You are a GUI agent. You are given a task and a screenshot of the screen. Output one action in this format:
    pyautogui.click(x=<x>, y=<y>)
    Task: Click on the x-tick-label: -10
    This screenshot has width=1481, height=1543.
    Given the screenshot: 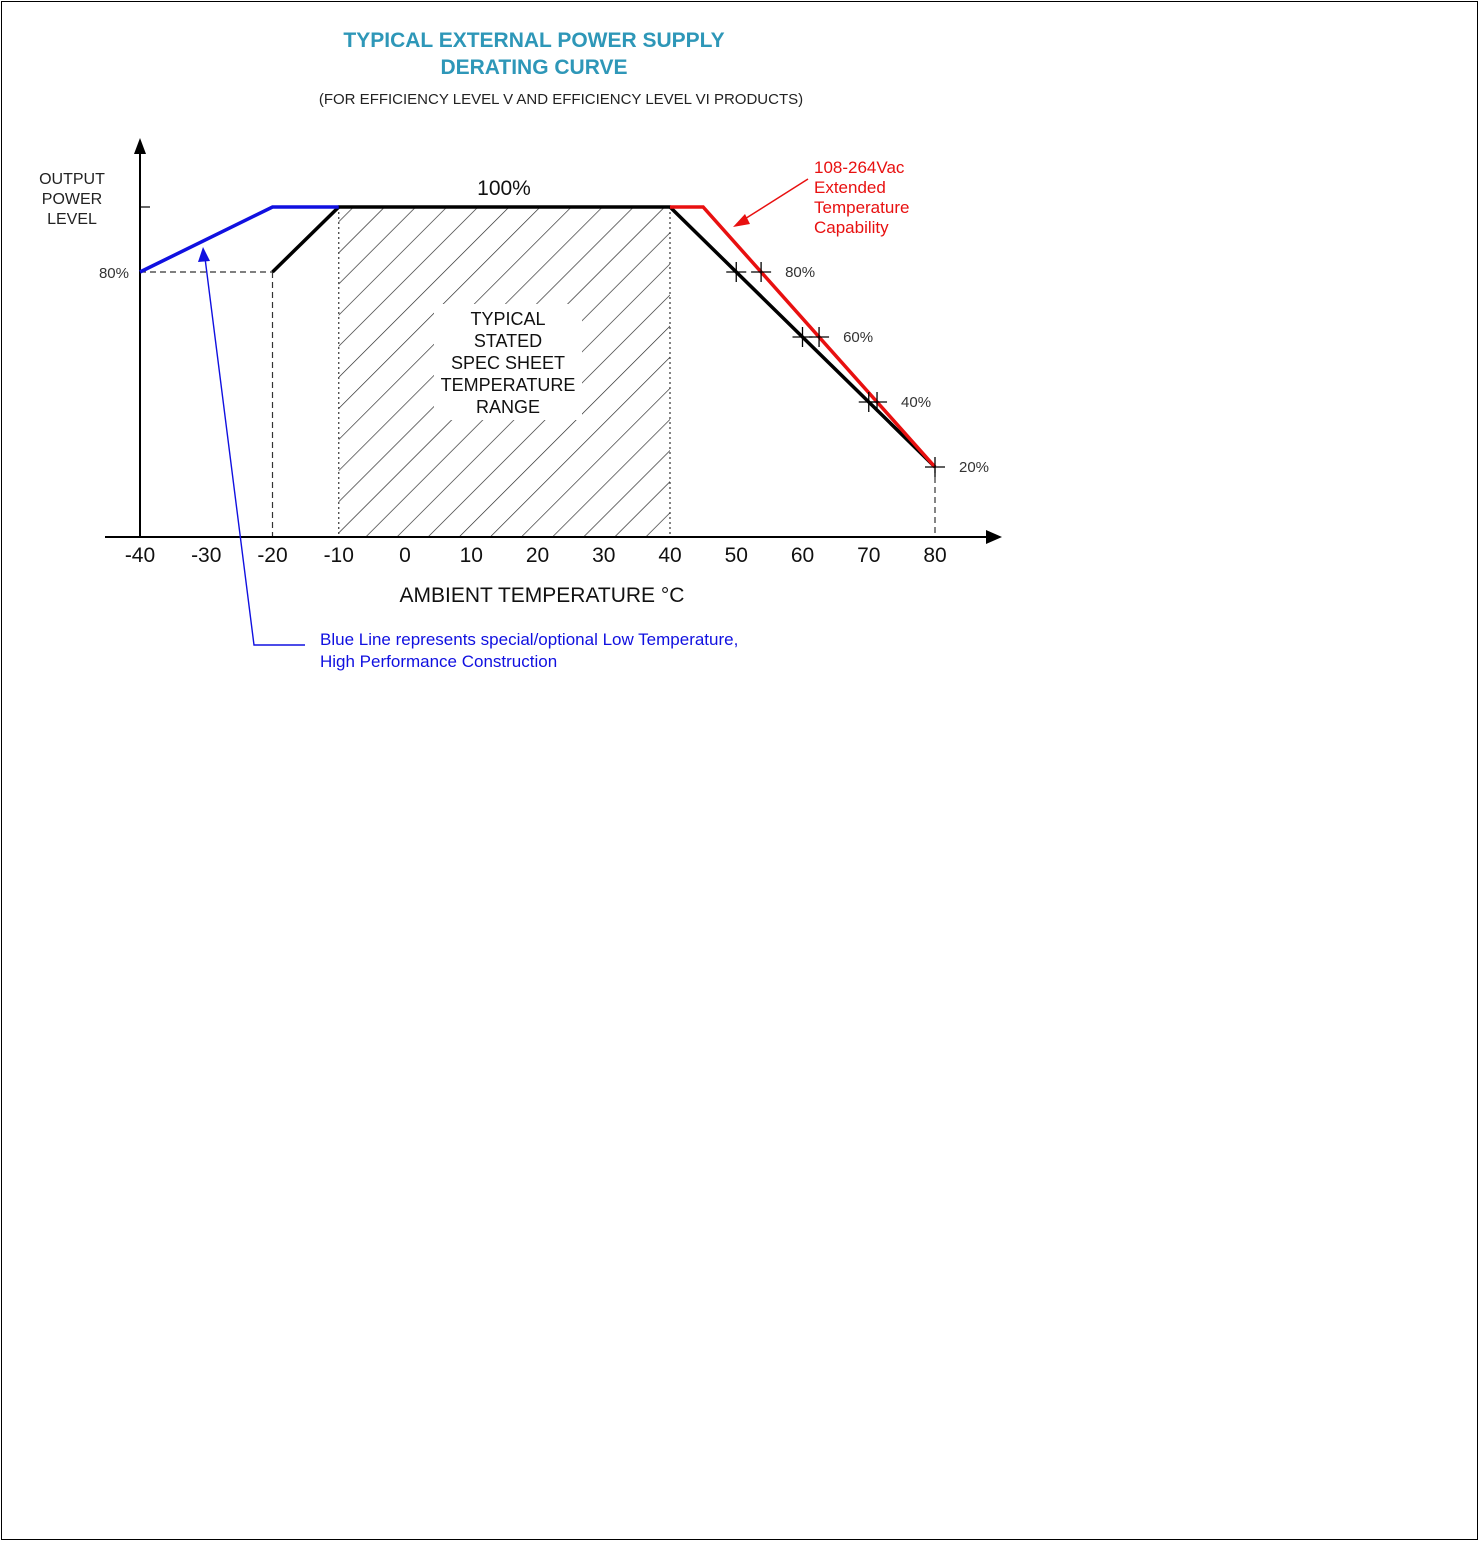 What is the action you would take?
    pyautogui.click(x=339, y=555)
    